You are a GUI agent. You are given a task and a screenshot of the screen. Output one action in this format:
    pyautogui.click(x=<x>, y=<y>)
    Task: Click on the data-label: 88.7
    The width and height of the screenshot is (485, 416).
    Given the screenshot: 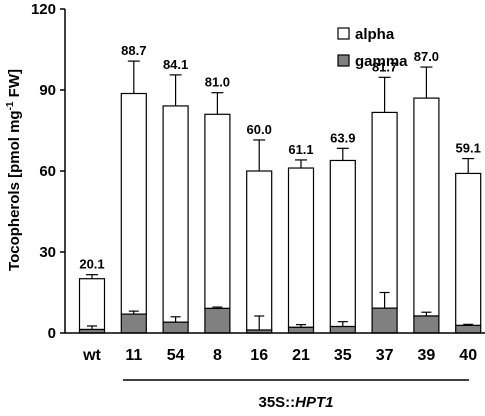 What is the action you would take?
    pyautogui.click(x=133, y=50)
    